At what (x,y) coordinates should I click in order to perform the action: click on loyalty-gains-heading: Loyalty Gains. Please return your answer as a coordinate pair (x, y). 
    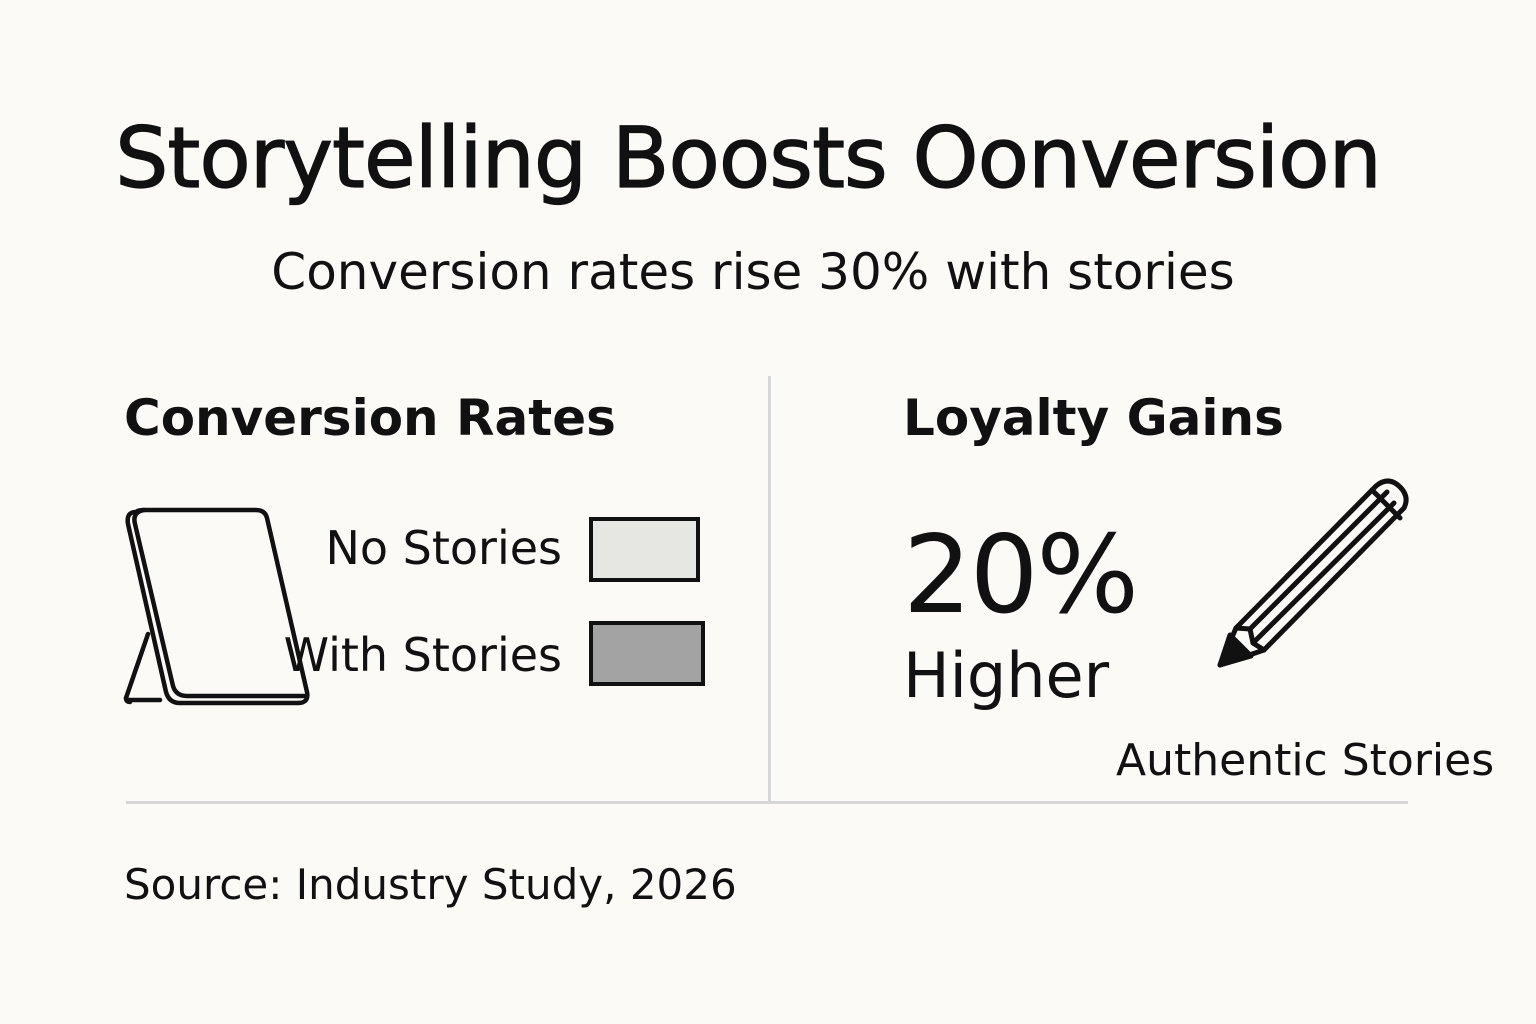
    Looking at the image, I should click on (1093, 418).